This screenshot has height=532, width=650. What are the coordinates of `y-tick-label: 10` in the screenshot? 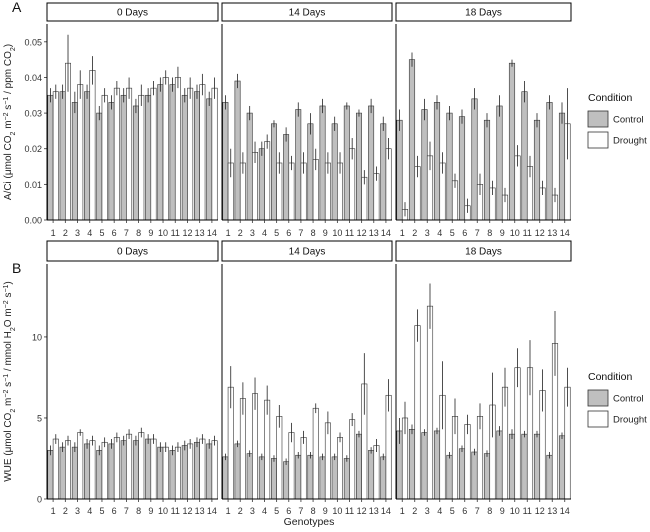 It's located at (37, 337).